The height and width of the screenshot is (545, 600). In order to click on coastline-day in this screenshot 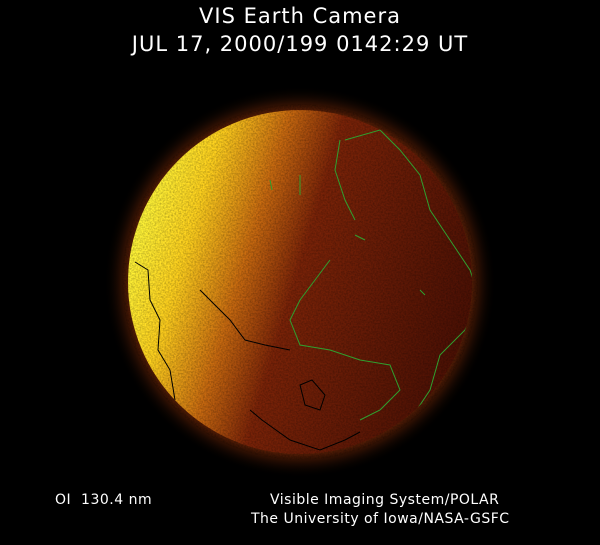, I will do `click(247, 356)`.